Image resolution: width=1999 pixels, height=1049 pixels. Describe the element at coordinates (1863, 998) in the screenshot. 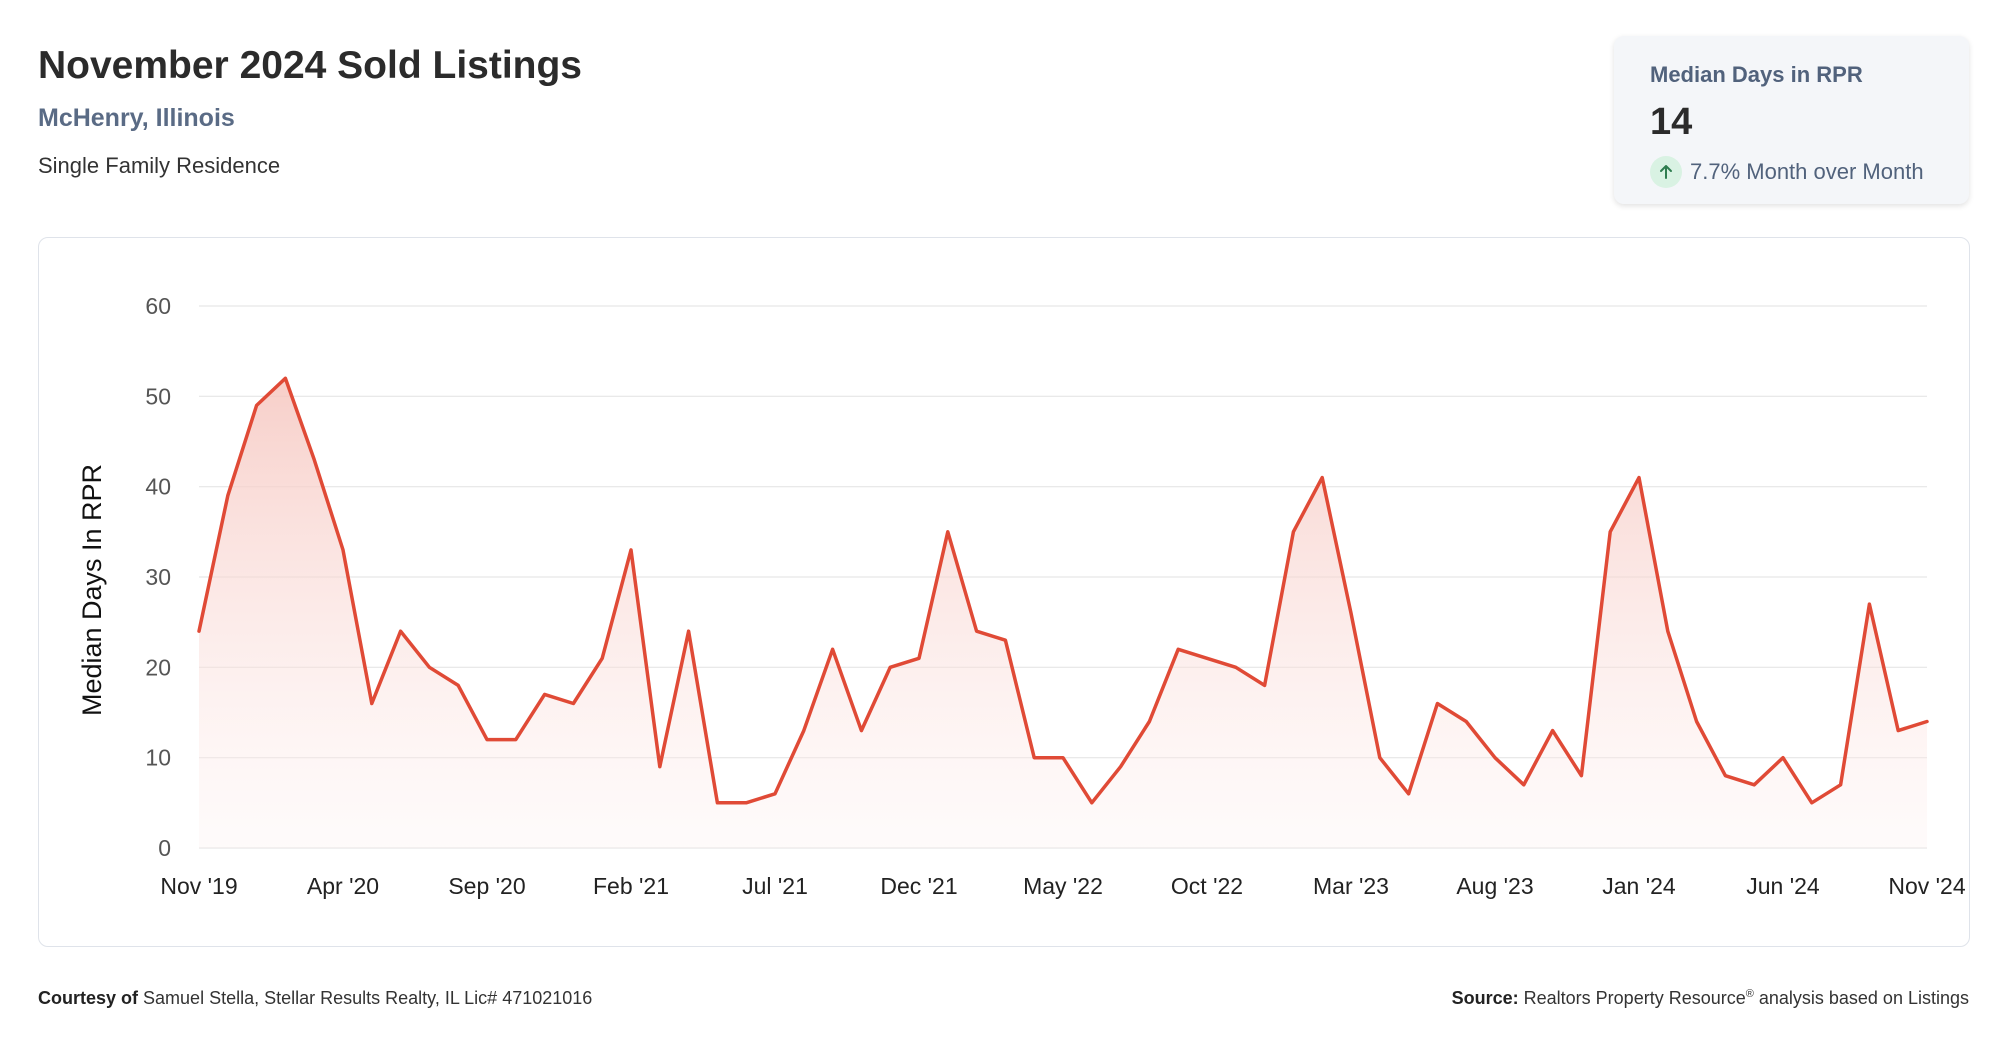

I see `source-text-b: analysis based on Listings` at that location.